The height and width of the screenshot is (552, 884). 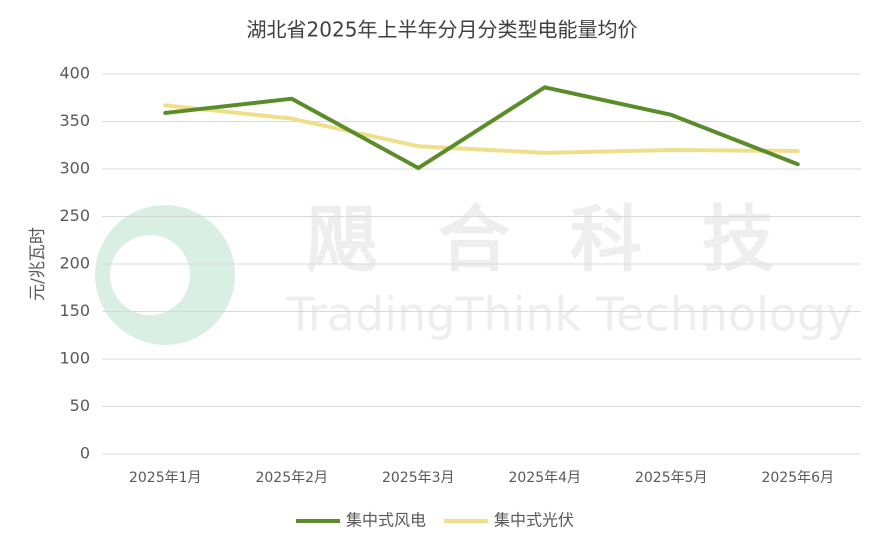 What do you see at coordinates (74, 358) in the screenshot?
I see `y-tick-label: 100` at bounding box center [74, 358].